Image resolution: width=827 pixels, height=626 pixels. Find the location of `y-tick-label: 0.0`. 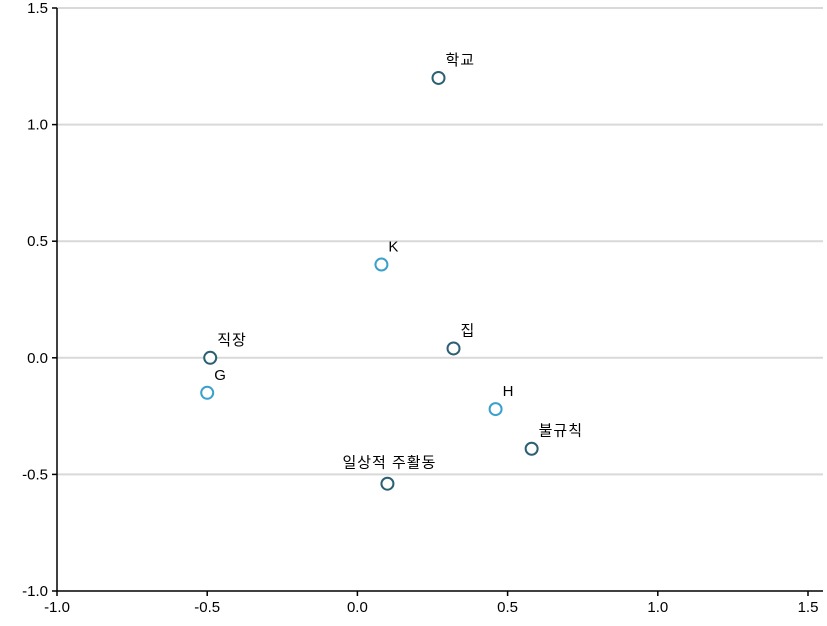

y-tick-label: 0.0 is located at coordinates (37, 358).